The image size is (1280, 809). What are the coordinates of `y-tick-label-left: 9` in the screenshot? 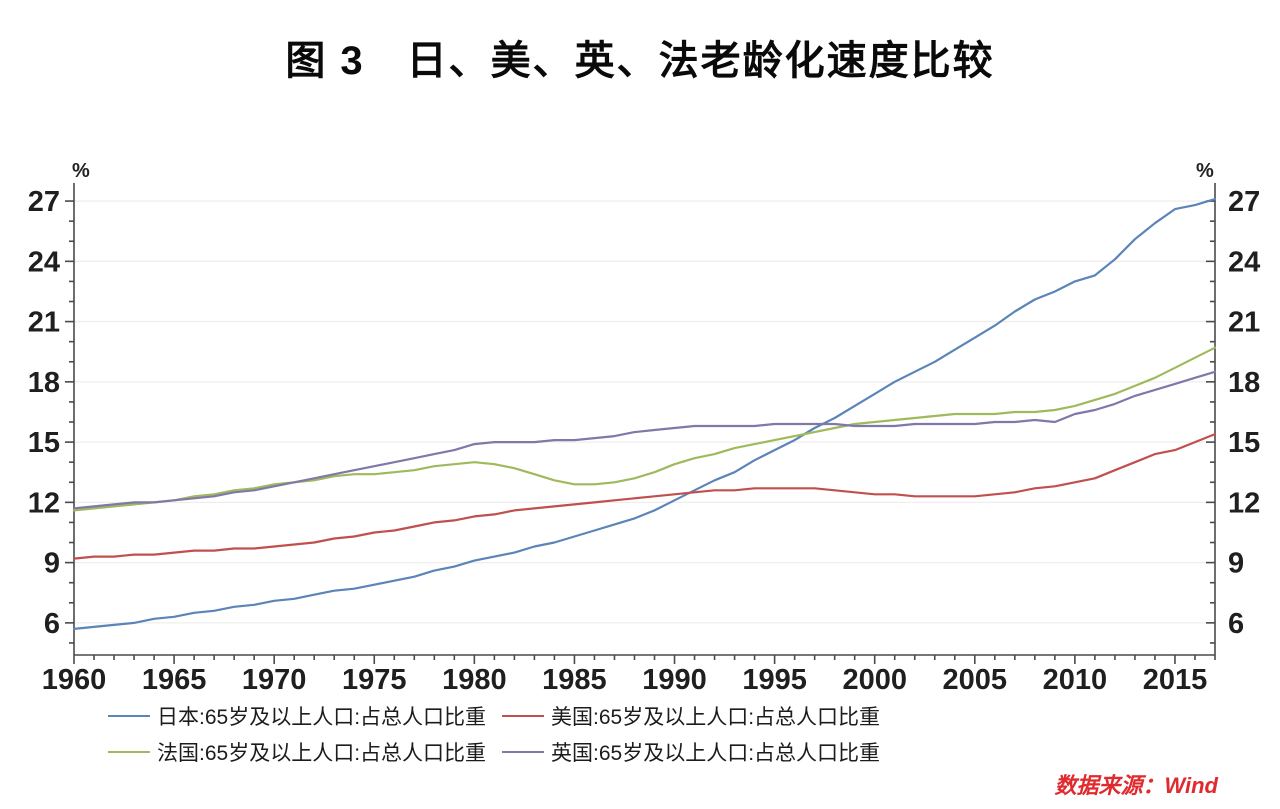 It's located at (52, 564).